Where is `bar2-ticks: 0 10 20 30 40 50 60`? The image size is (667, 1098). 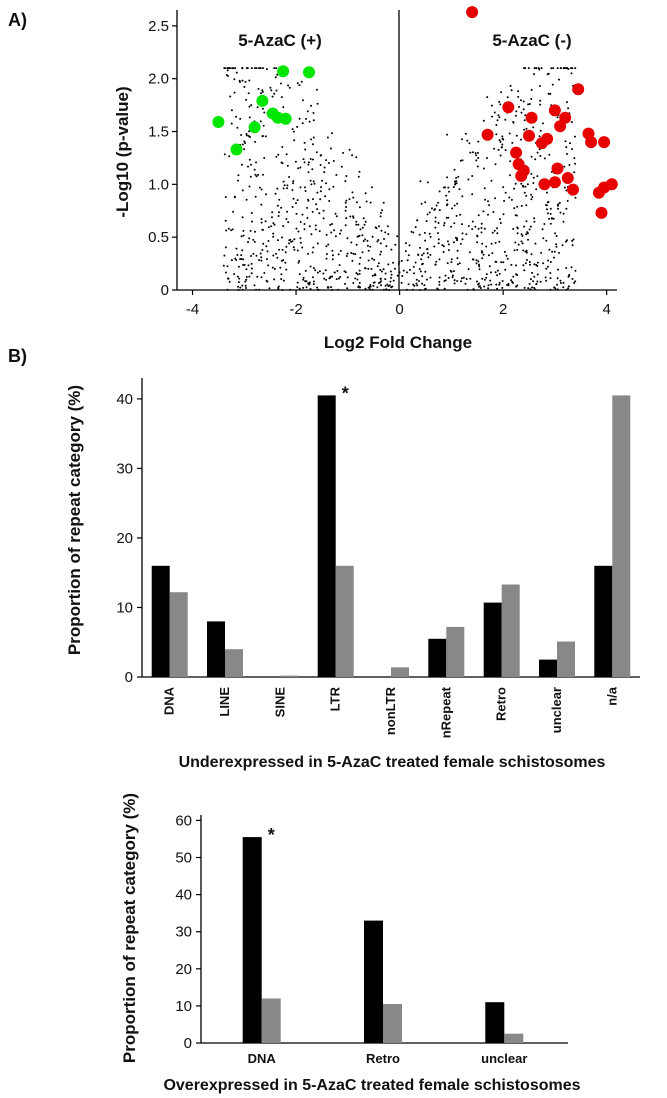
bar2-ticks: 0 10 20 30 40 50 60 is located at coordinates (188, 932).